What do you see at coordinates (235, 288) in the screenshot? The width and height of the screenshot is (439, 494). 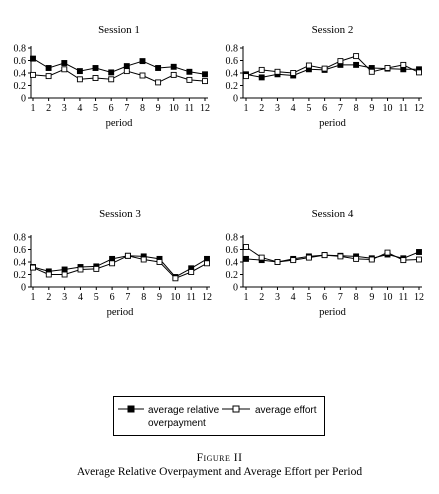 I see `y-tick-label: 0` at bounding box center [235, 288].